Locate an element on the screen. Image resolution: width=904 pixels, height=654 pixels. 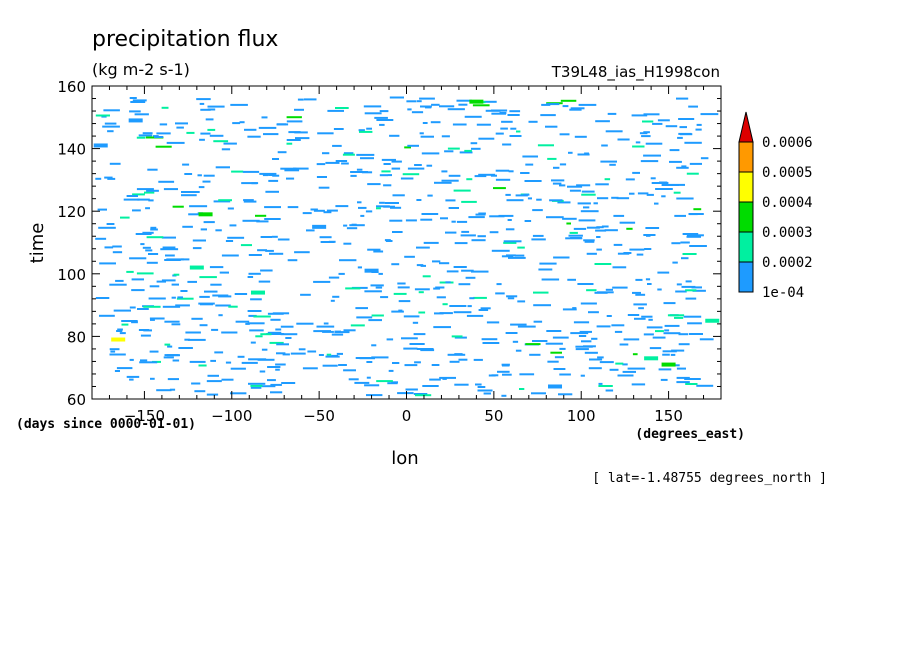
latitude-footnote: [ lat=-1.48755 degrees_north ] is located at coordinates (709, 478).